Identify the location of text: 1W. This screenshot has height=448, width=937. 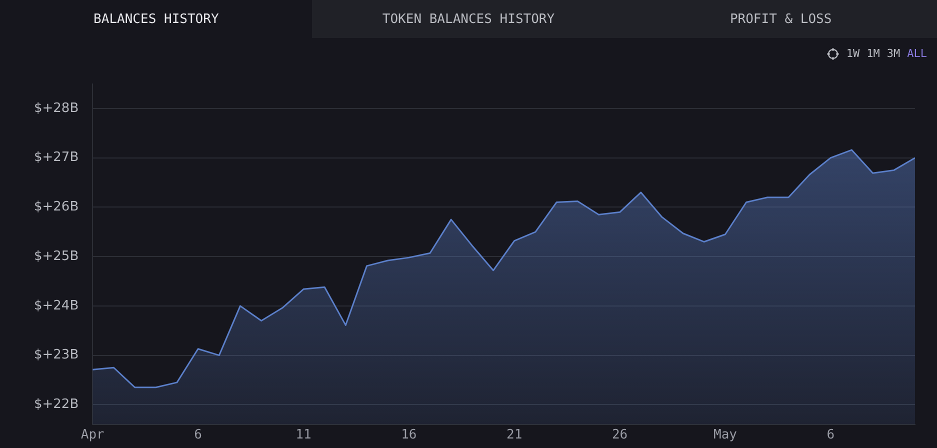
(853, 53).